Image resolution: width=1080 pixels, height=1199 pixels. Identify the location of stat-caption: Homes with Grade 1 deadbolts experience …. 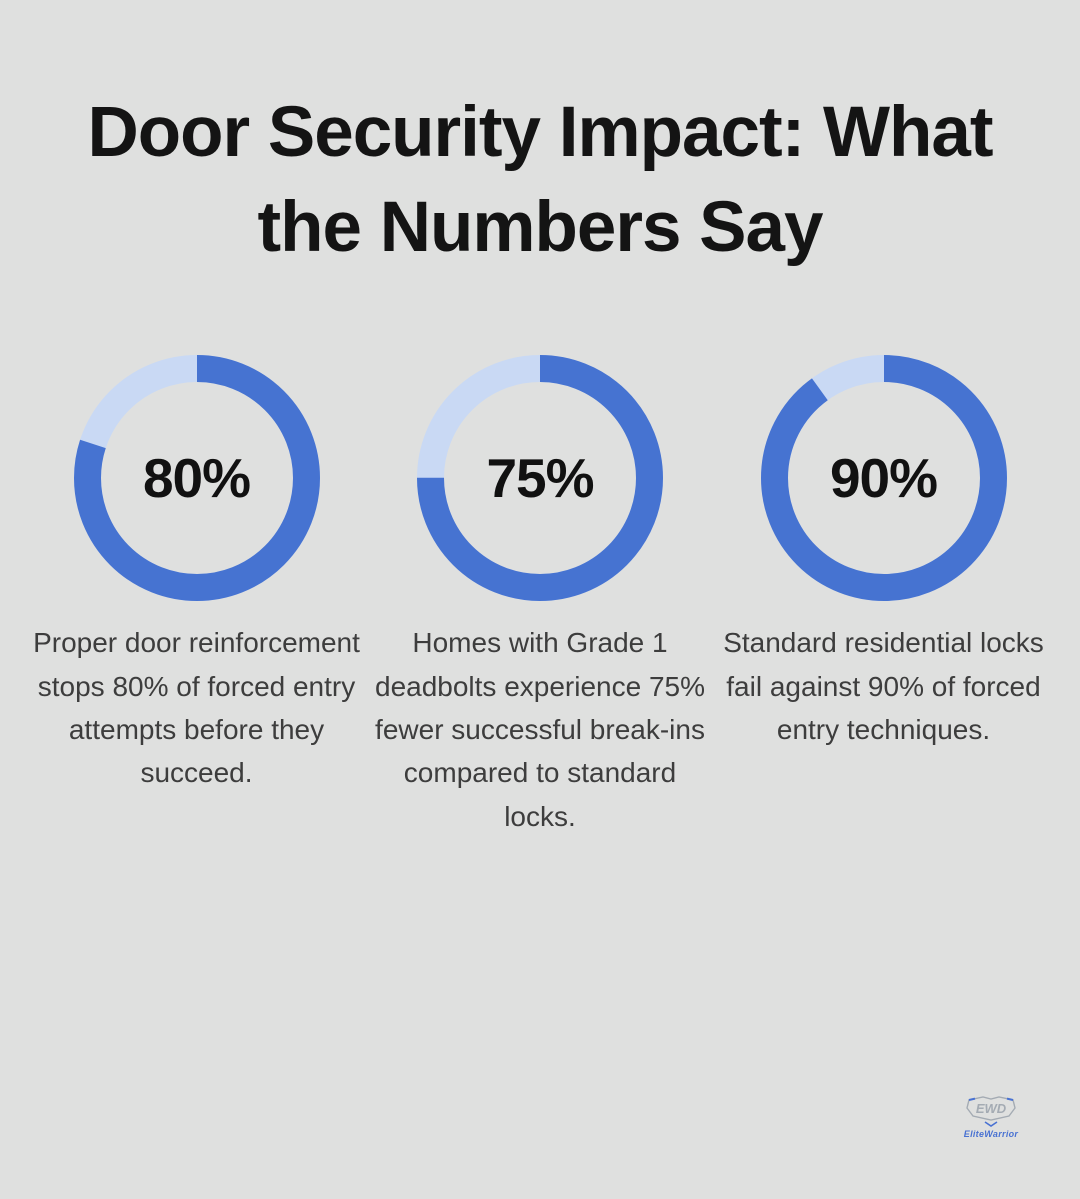
(540, 729).